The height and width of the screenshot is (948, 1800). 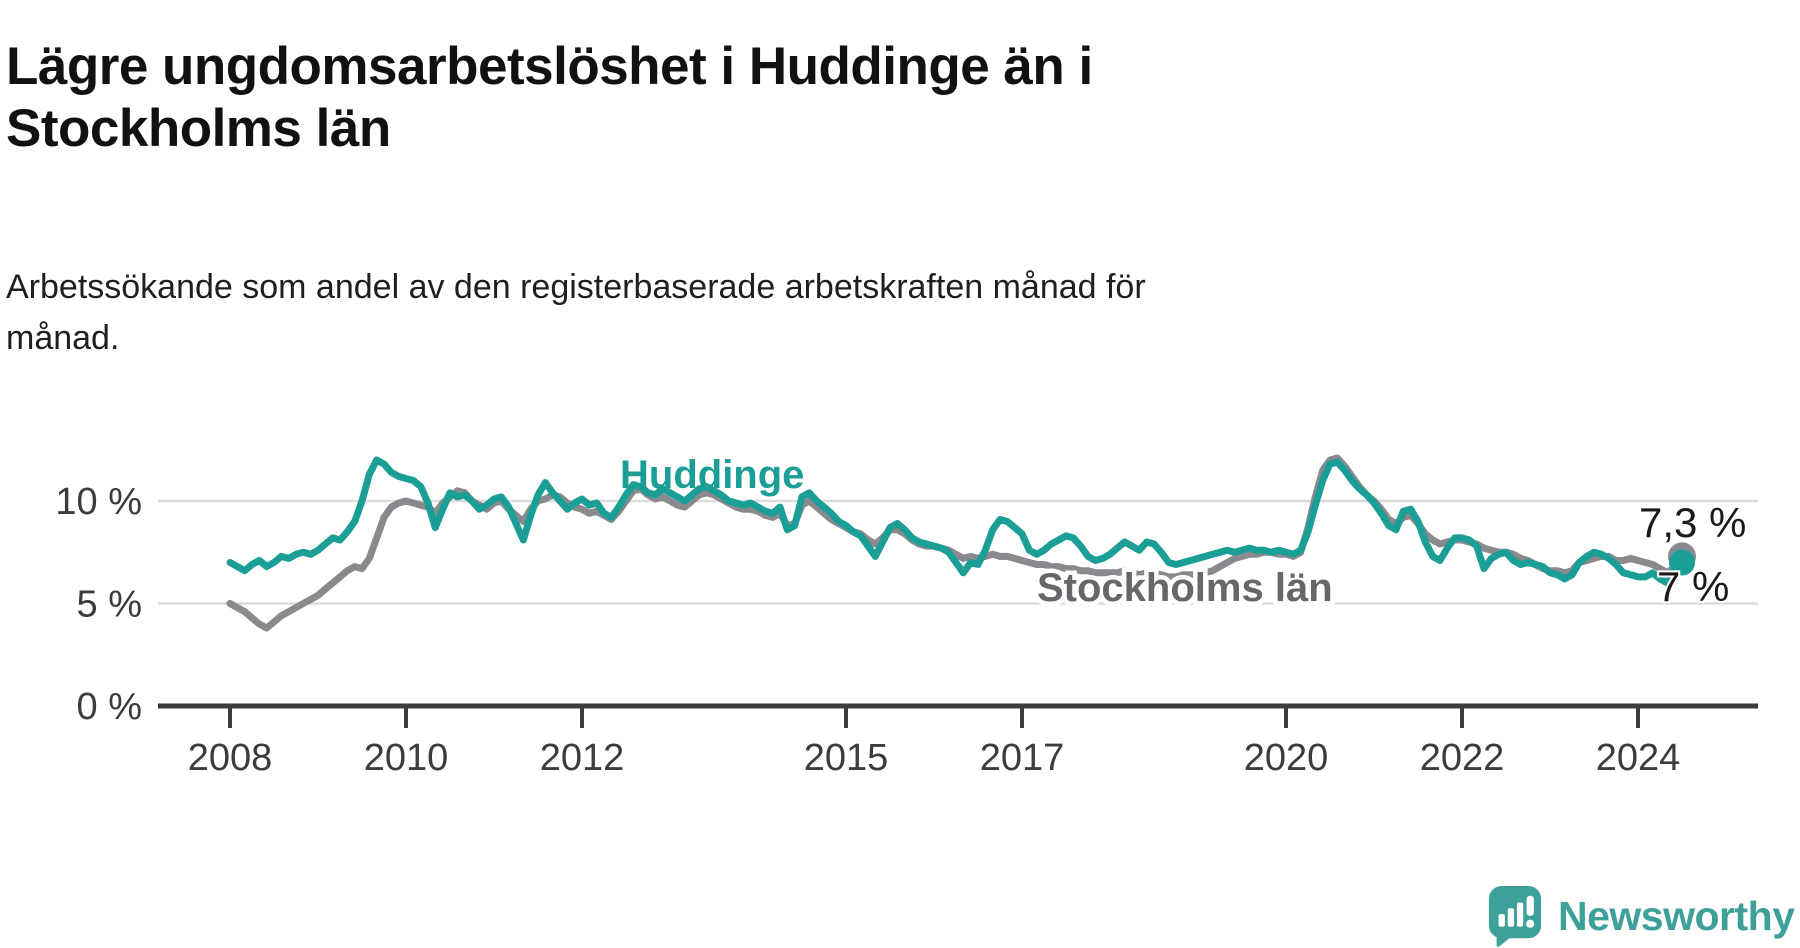 I want to click on x-tick-label: 2020, so click(x=1286, y=758).